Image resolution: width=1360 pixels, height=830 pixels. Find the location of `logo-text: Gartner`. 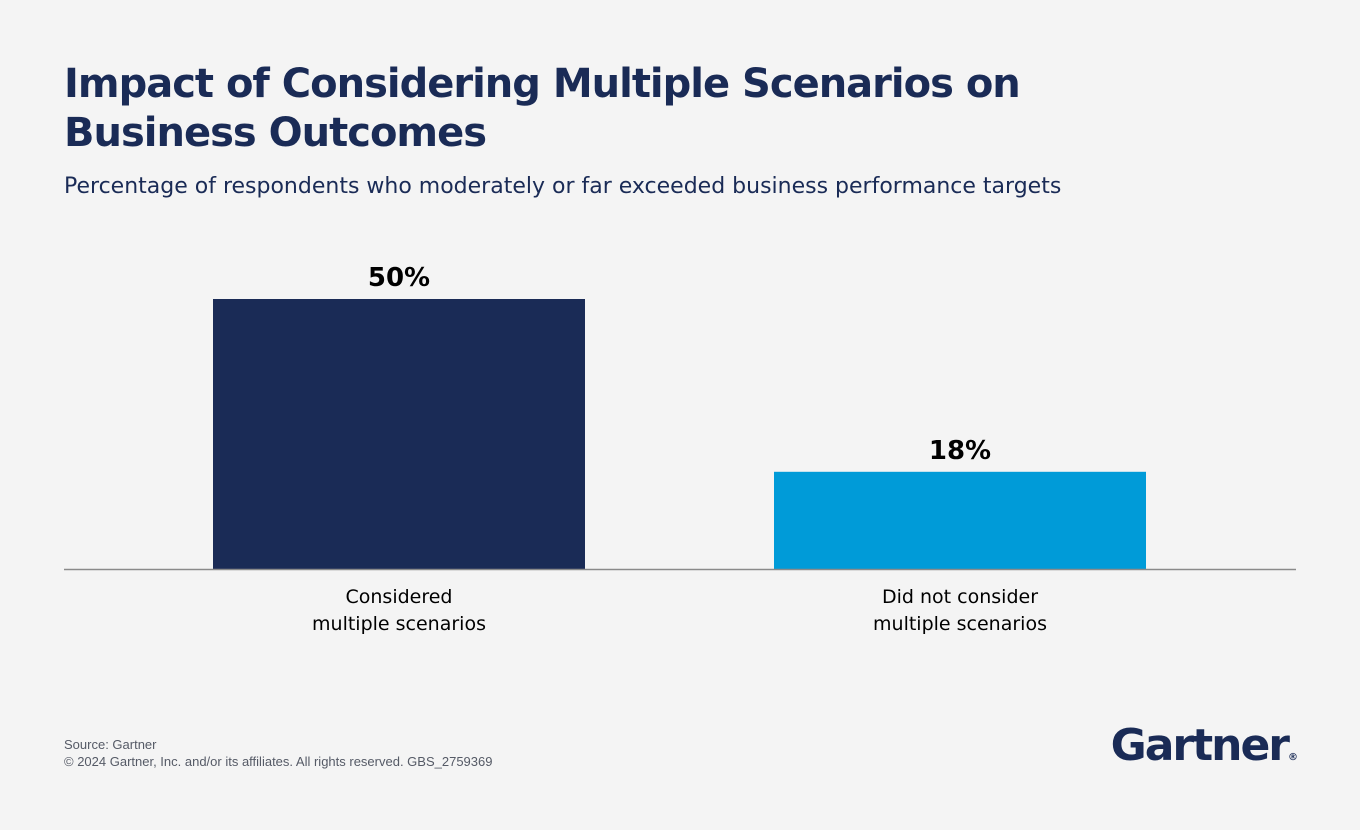

logo-text: Gartner is located at coordinates (1200, 745).